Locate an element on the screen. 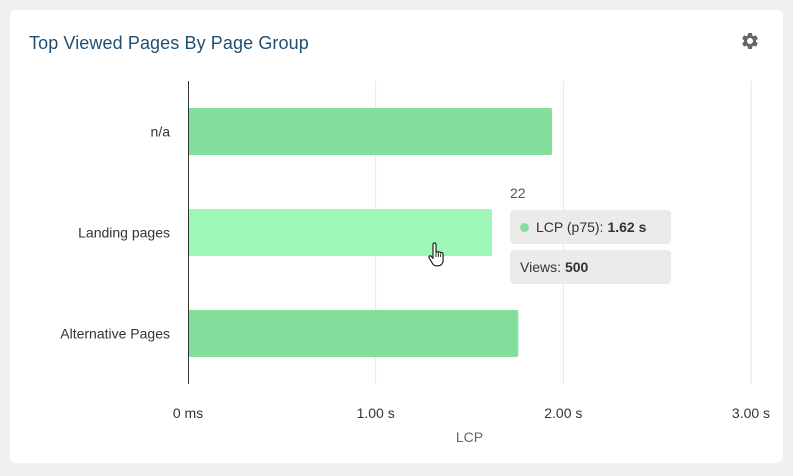 This screenshot has height=476, width=793. x-tick-label: 2.00 s is located at coordinates (563, 413).